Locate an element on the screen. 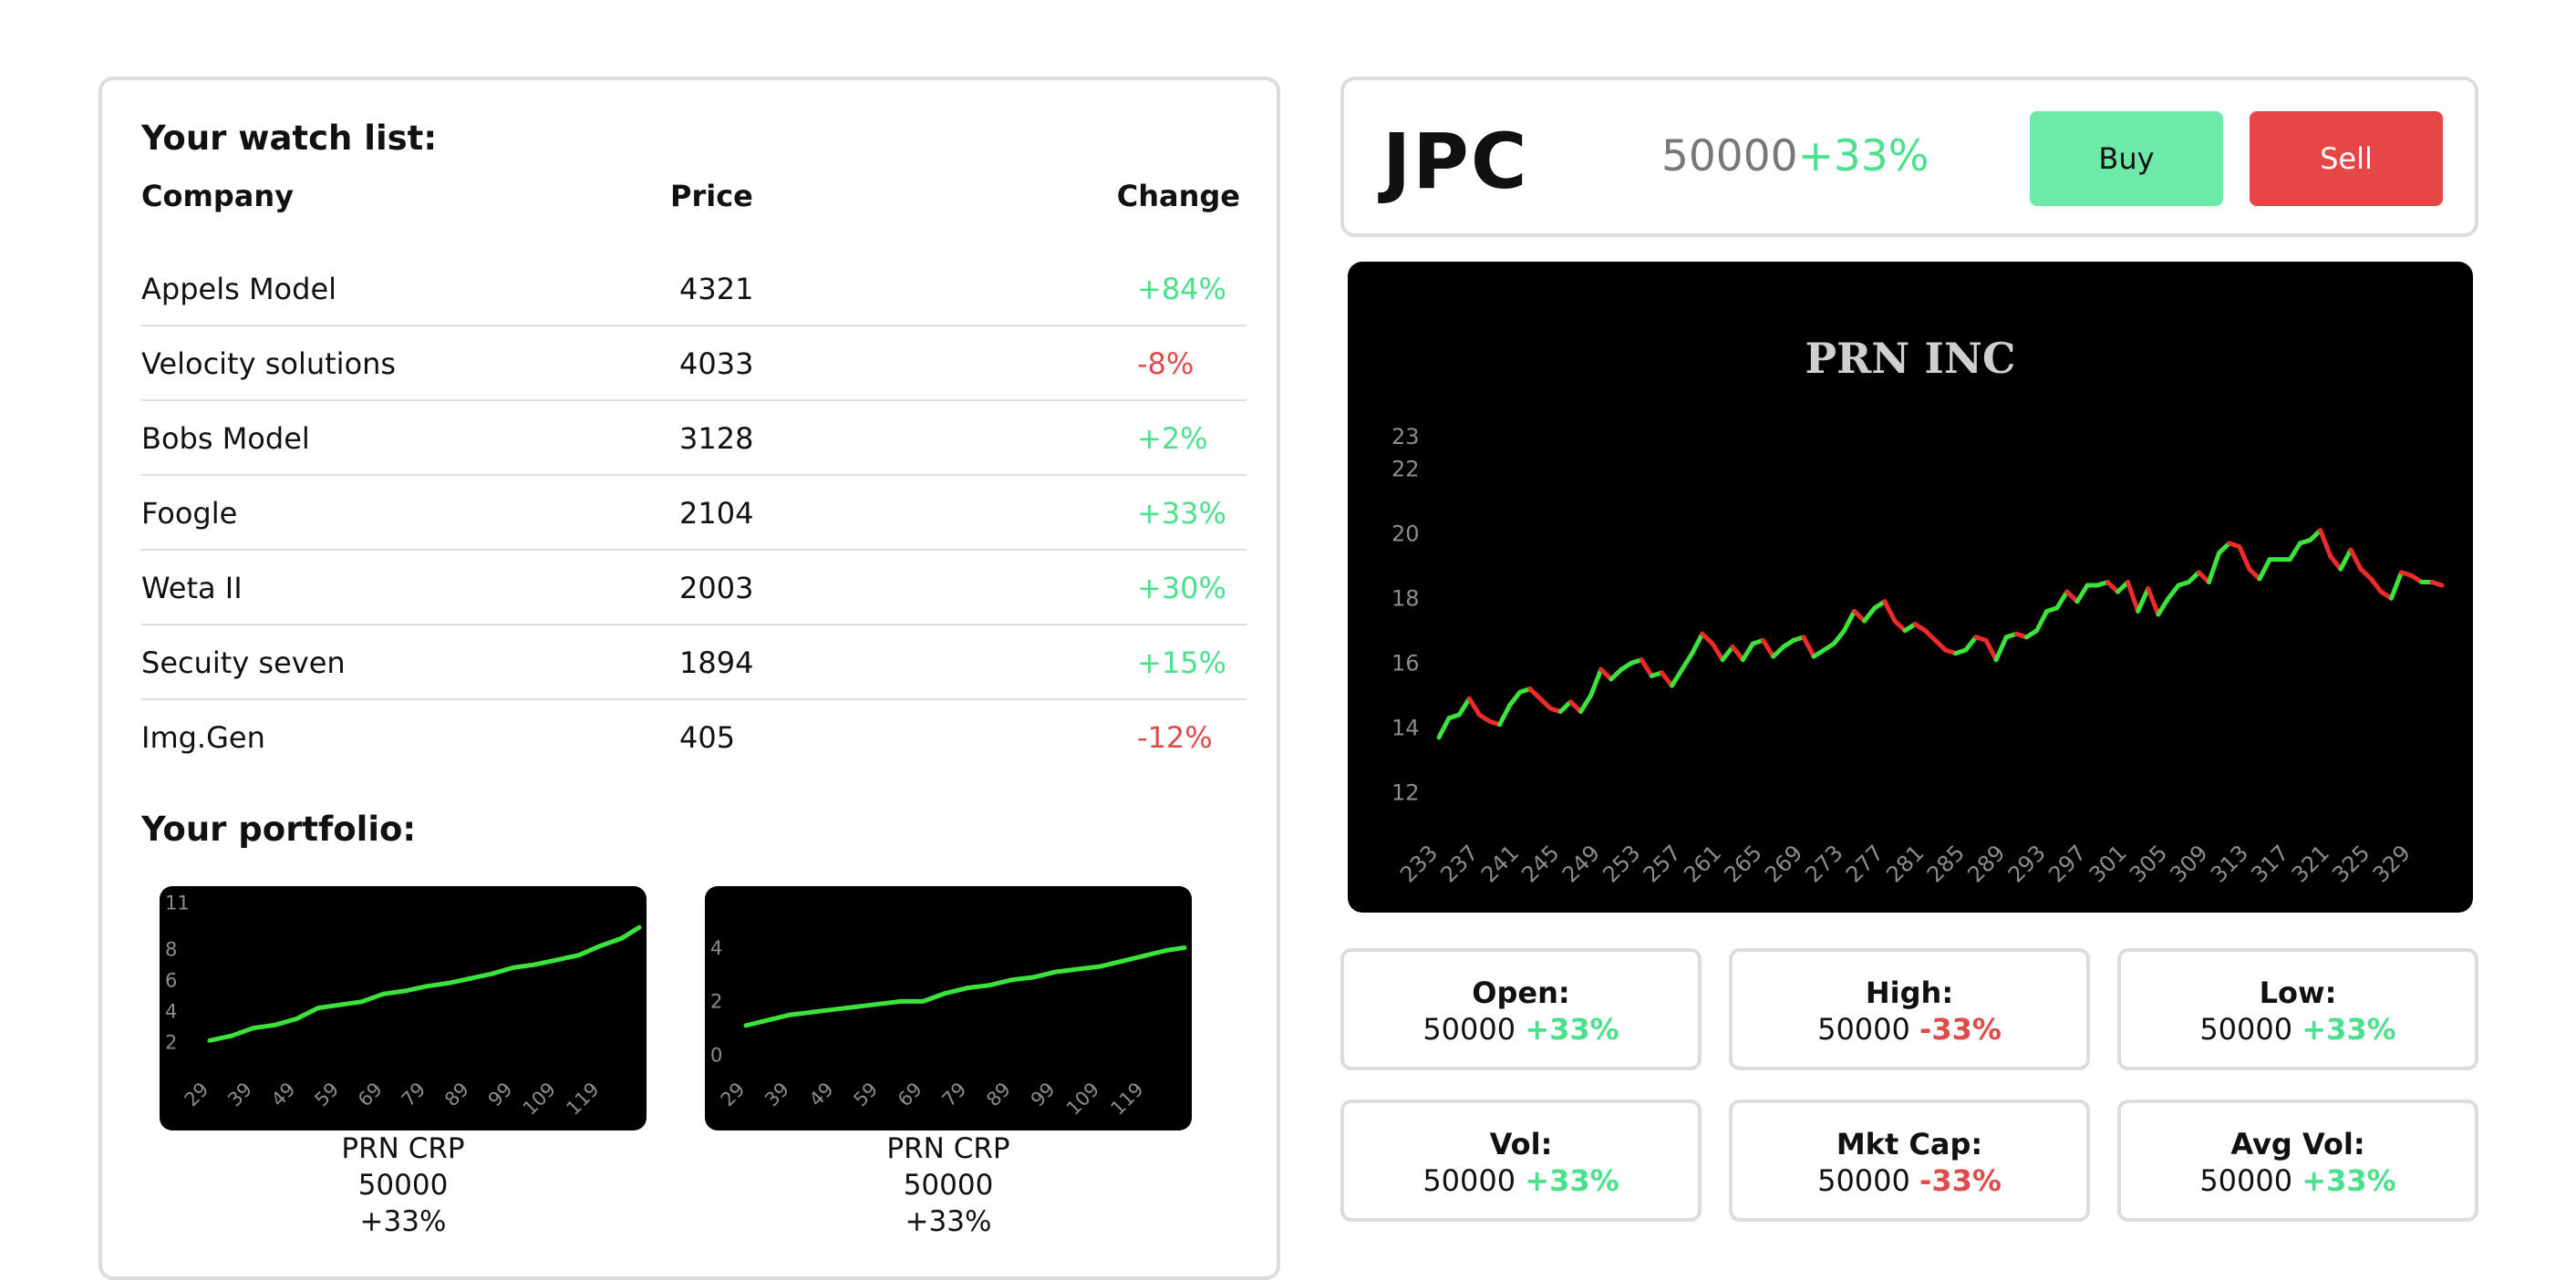  header-price-change: +33% is located at coordinates (1863, 156).